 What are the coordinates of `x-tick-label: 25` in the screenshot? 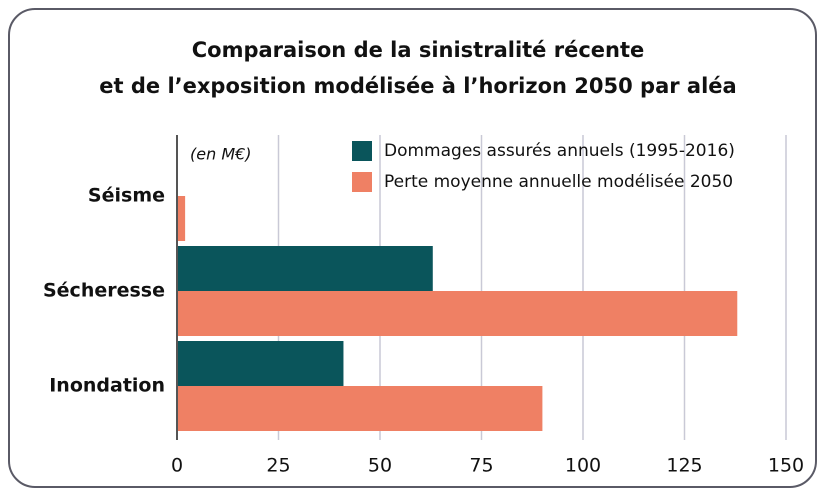 It's located at (278, 466).